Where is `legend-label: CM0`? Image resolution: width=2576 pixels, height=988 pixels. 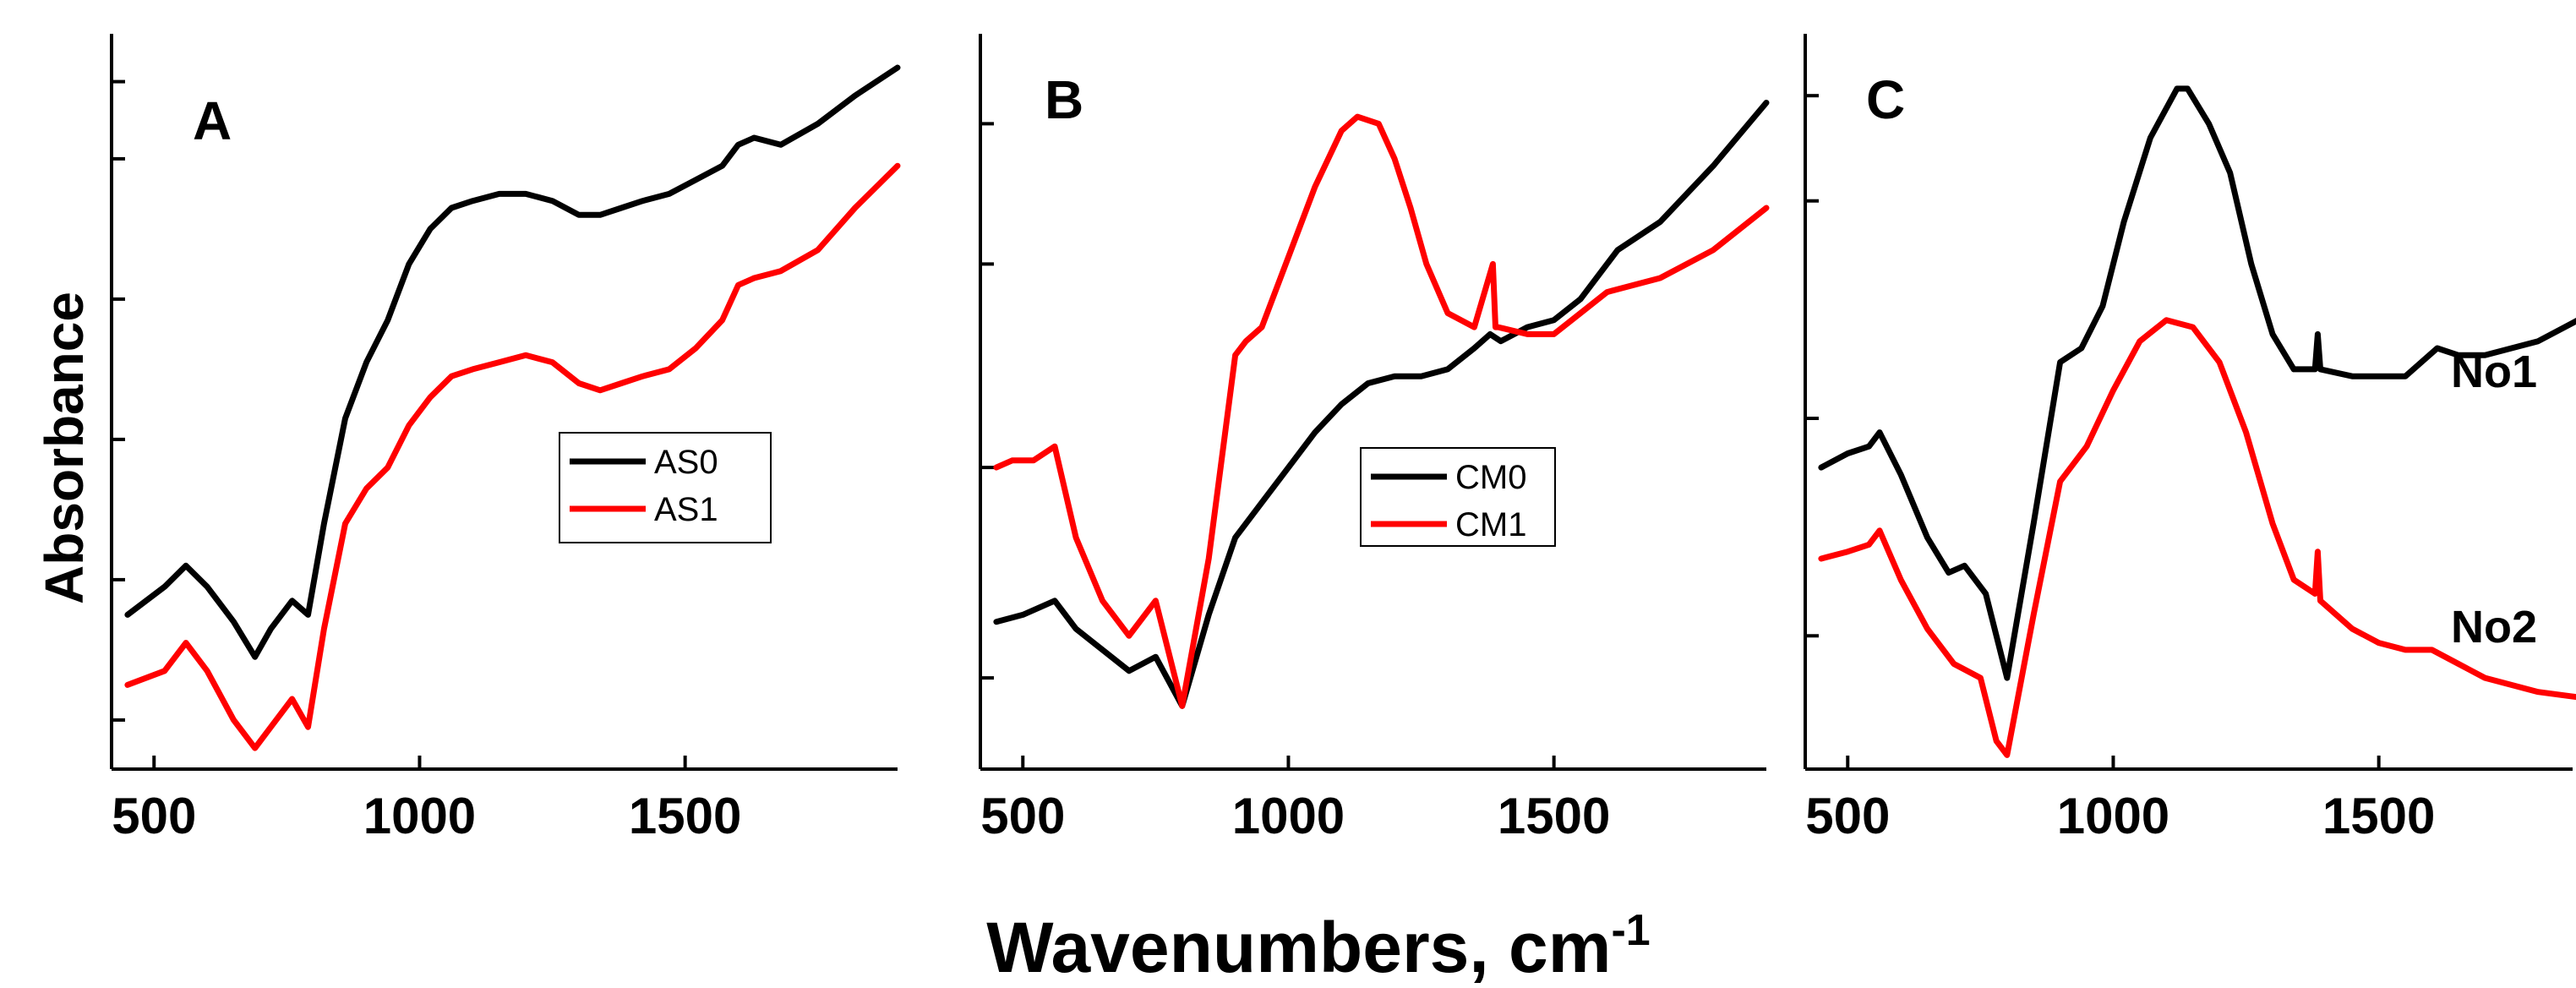
legend-label: CM0 is located at coordinates (1490, 477).